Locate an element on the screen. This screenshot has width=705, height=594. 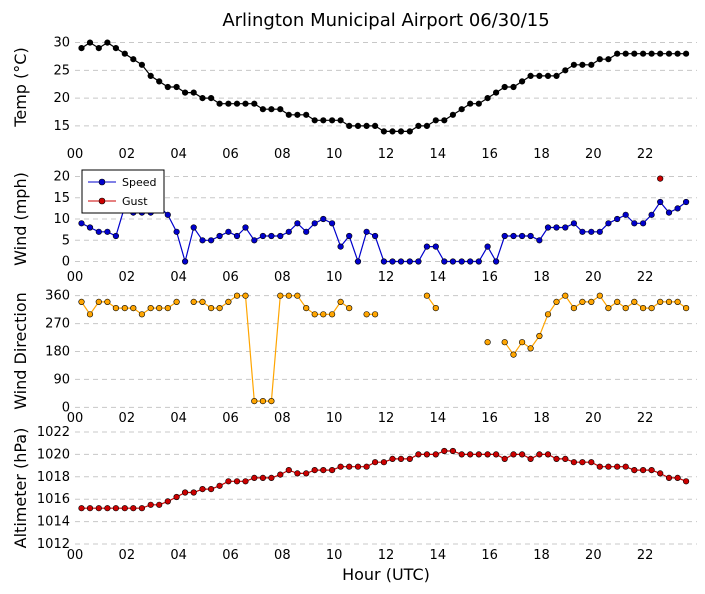
temp-x-tick-label: 08 is located at coordinates (282, 154).